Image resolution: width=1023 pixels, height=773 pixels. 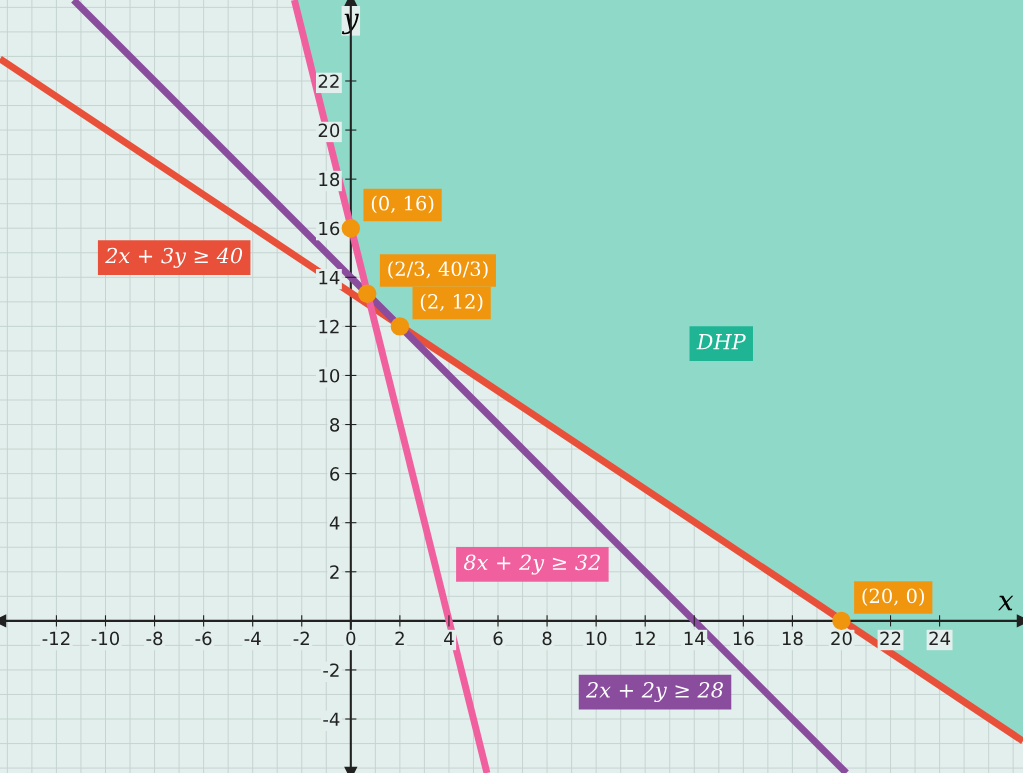 What do you see at coordinates (105, 638) in the screenshot?
I see `x-tick-label: -10` at bounding box center [105, 638].